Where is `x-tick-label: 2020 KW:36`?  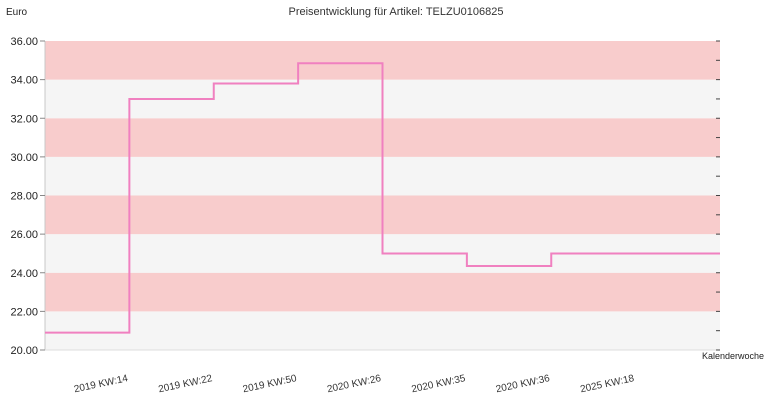 x-tick-label: 2020 KW:36 is located at coordinates (523, 384).